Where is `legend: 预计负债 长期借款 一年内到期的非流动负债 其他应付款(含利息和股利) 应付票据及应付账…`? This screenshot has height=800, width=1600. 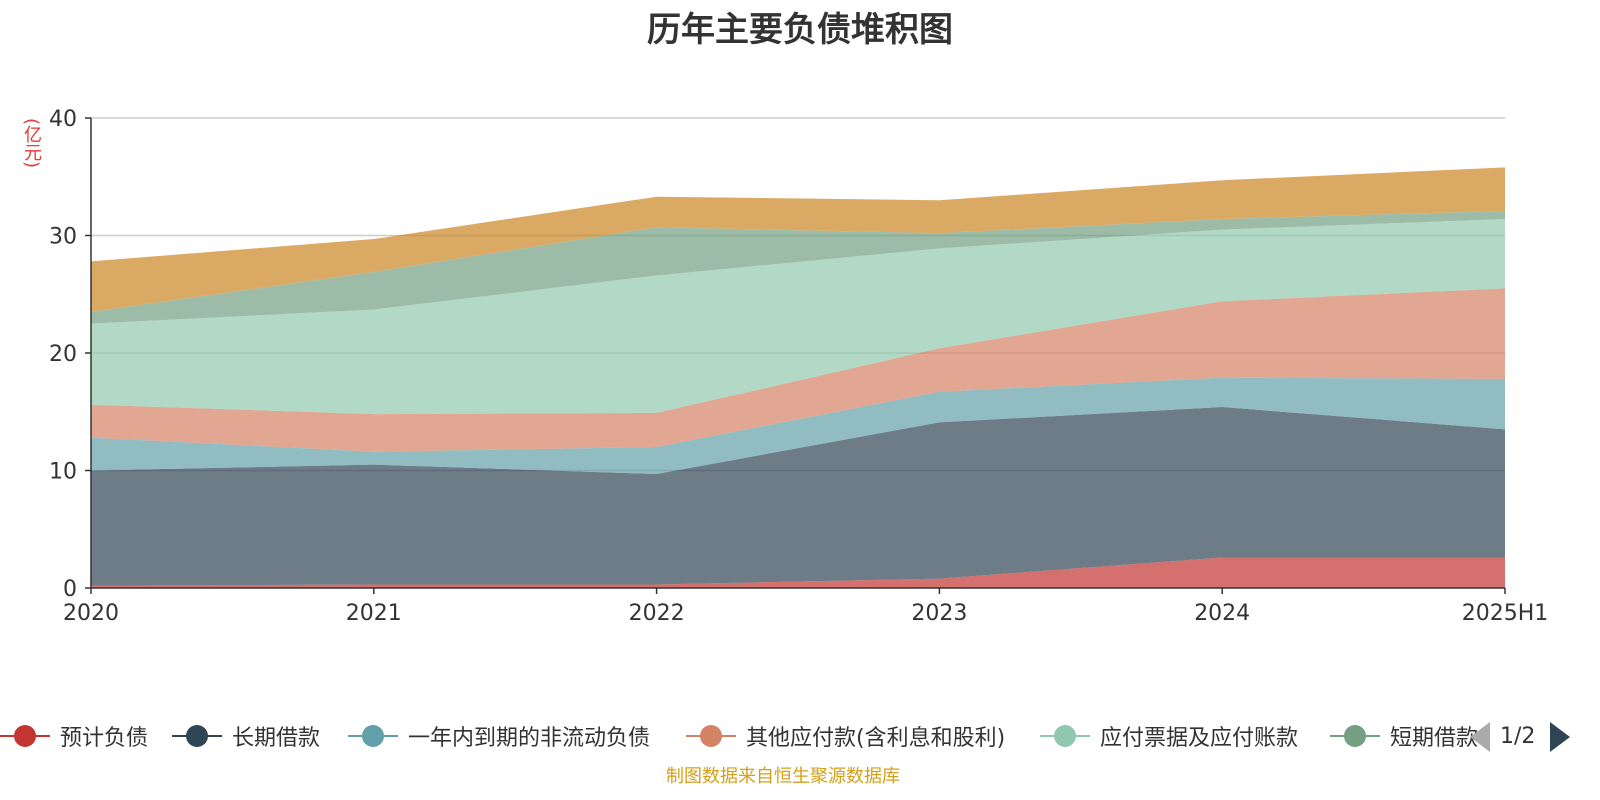
legend: 预计负债 长期借款 一年内到期的非流动负债 其他应付款(含利息和股利) 应付票据及应付账… is located at coordinates (740, 736).